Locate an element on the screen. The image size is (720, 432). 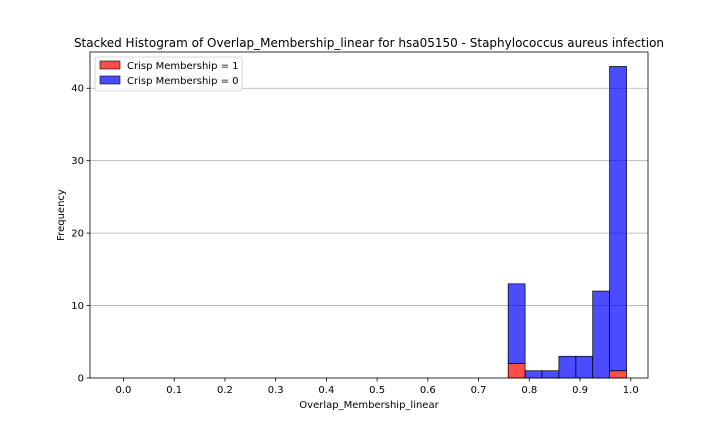
y-axis-ticks: 0 10 20 30 40 is located at coordinates (80, 234).